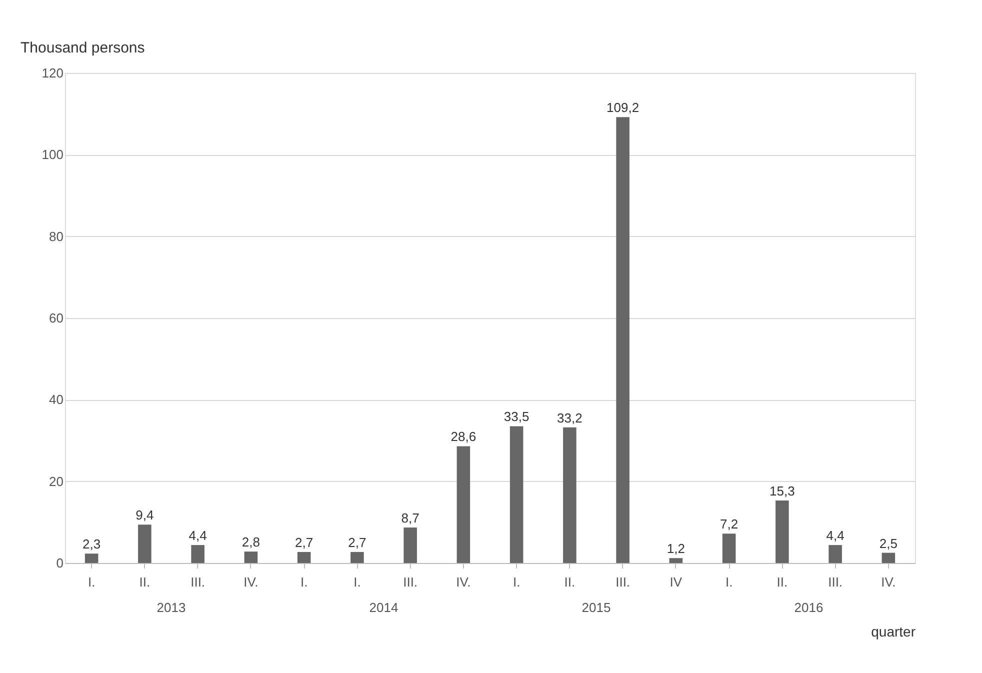 This screenshot has width=982, height=673. I want to click on x-axis-title: quarter, so click(893, 632).